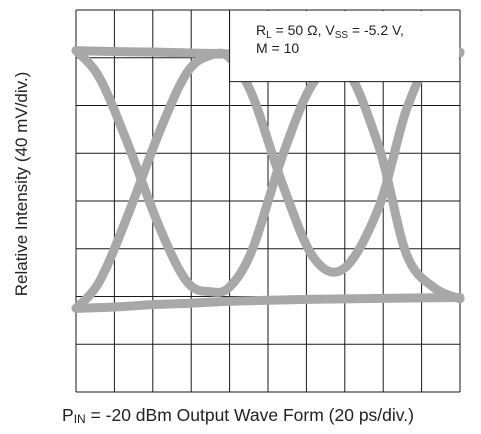  I want to click on annotation-v-sub: SS, so click(342, 35).